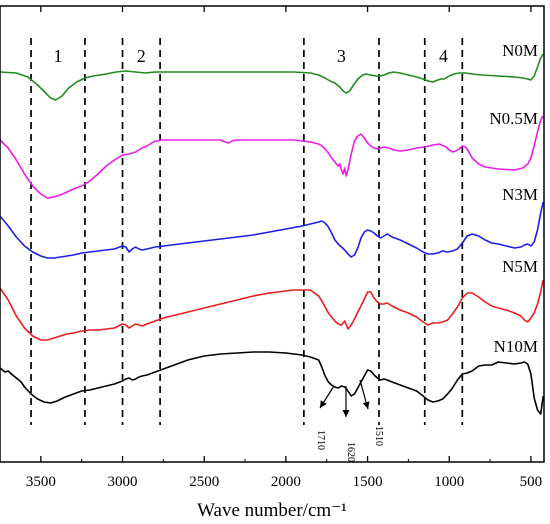  I want to click on x-tick-label: 1000, so click(449, 482).